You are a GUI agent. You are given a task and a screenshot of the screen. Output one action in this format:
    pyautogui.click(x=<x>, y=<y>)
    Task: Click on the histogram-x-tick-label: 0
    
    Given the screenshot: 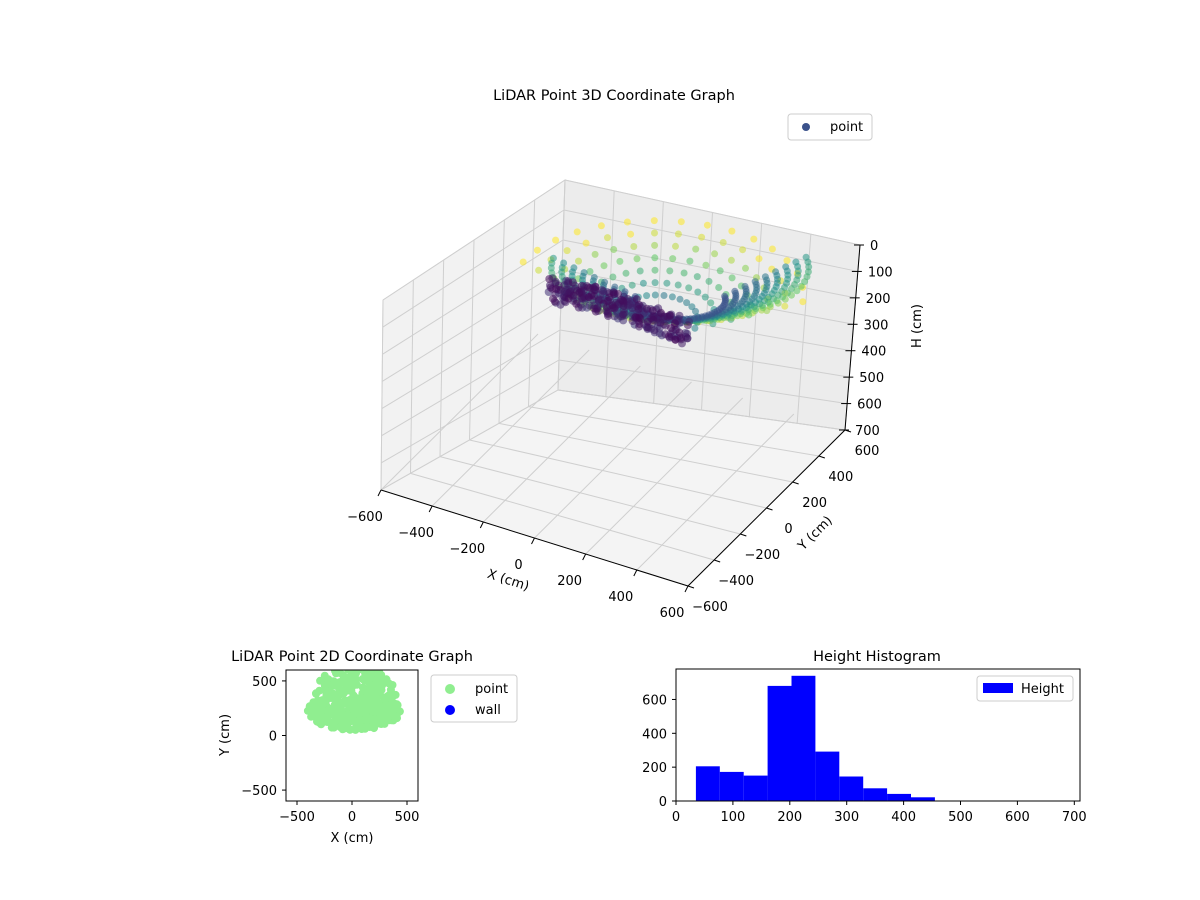 What is the action you would take?
    pyautogui.click(x=676, y=817)
    